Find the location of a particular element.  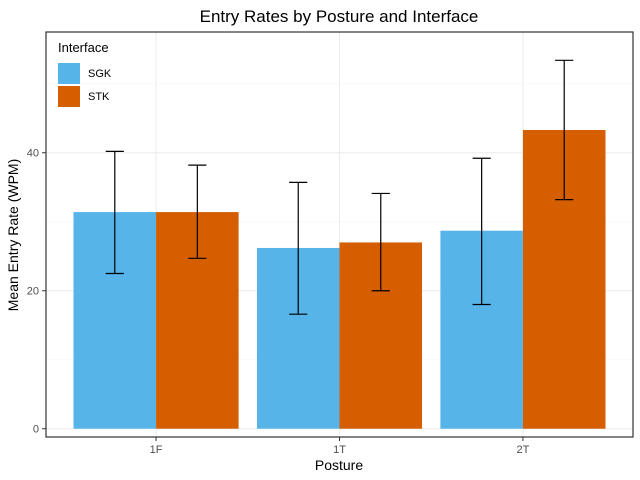

y-tick-label: 20 is located at coordinates (33, 292).